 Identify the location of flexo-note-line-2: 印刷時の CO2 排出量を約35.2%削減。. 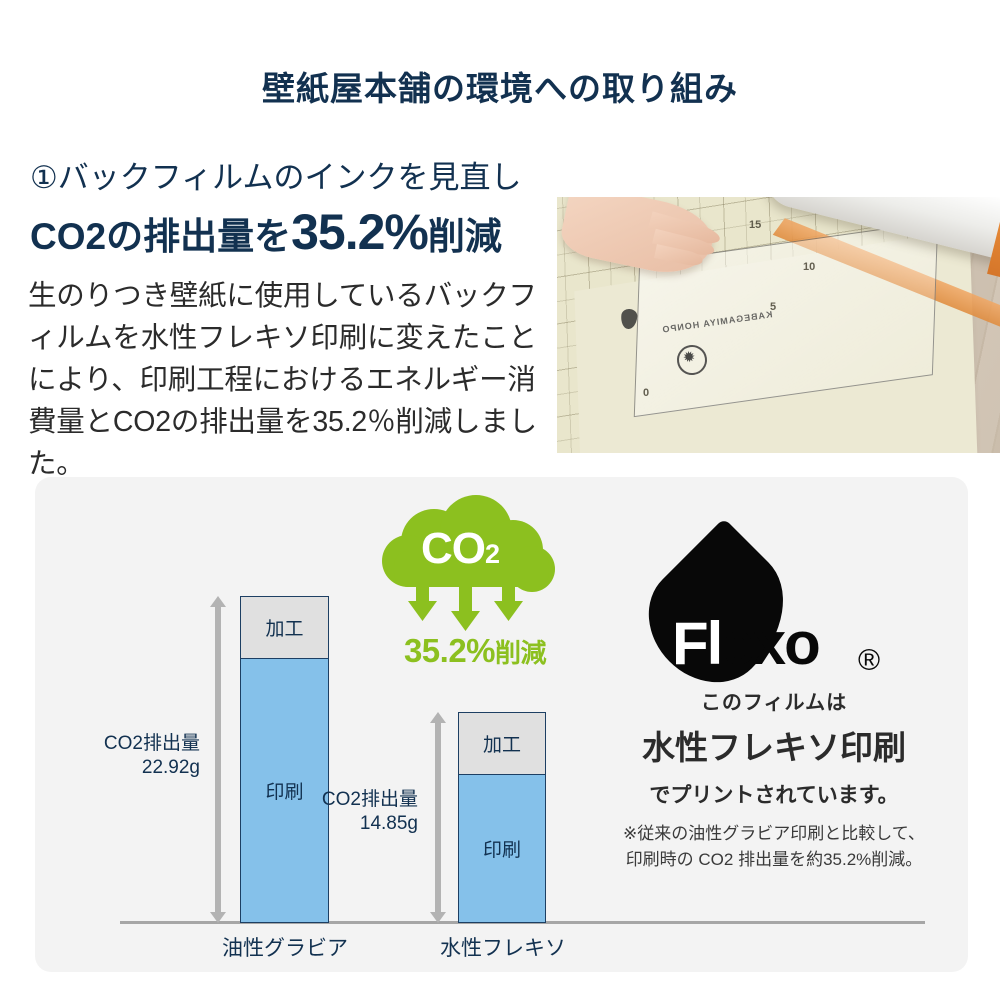
(774, 859).